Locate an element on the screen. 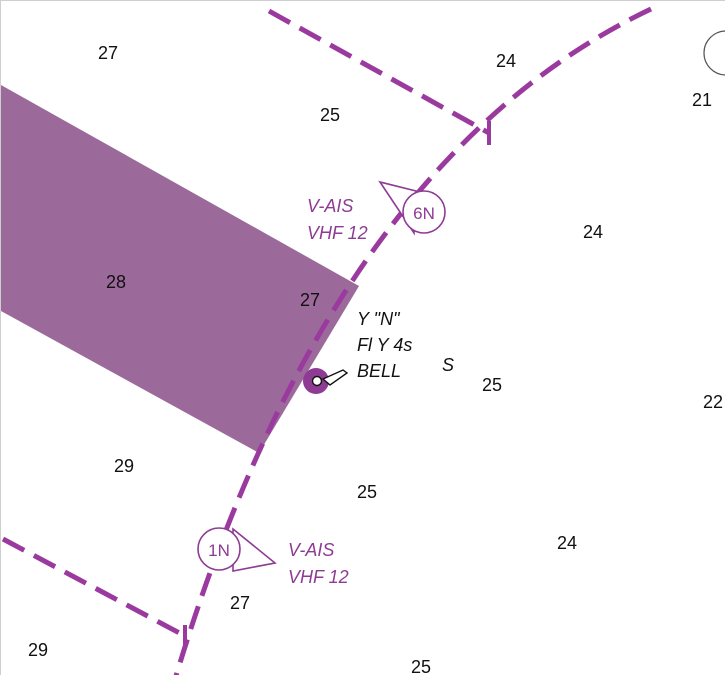 This screenshot has width=725, height=675. sounding: 21 is located at coordinates (702, 100).